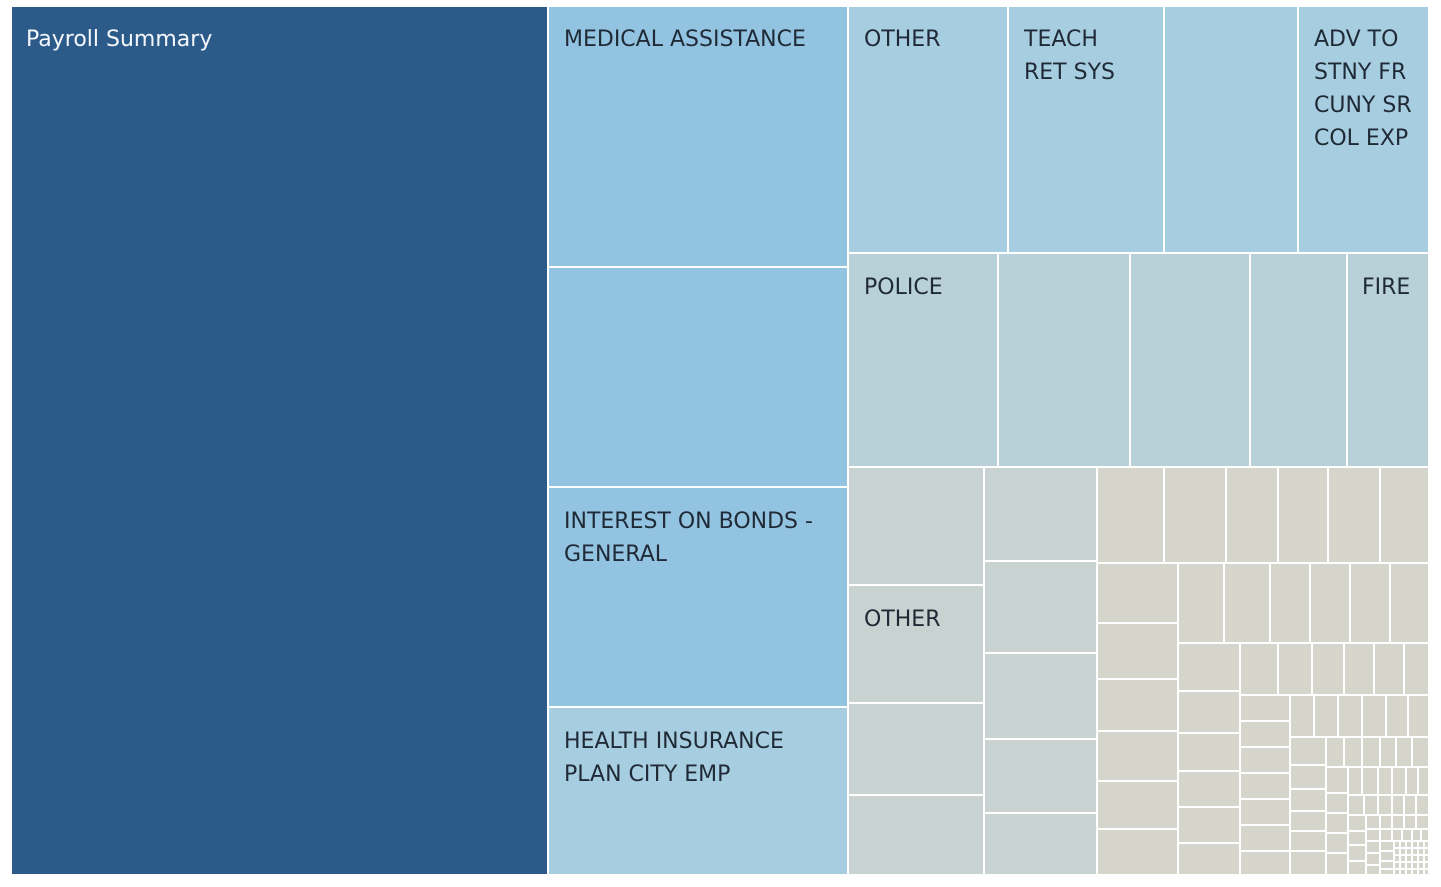 This screenshot has width=1441, height=887. What do you see at coordinates (1388, 360) in the screenshot?
I see `cell-fire` at bounding box center [1388, 360].